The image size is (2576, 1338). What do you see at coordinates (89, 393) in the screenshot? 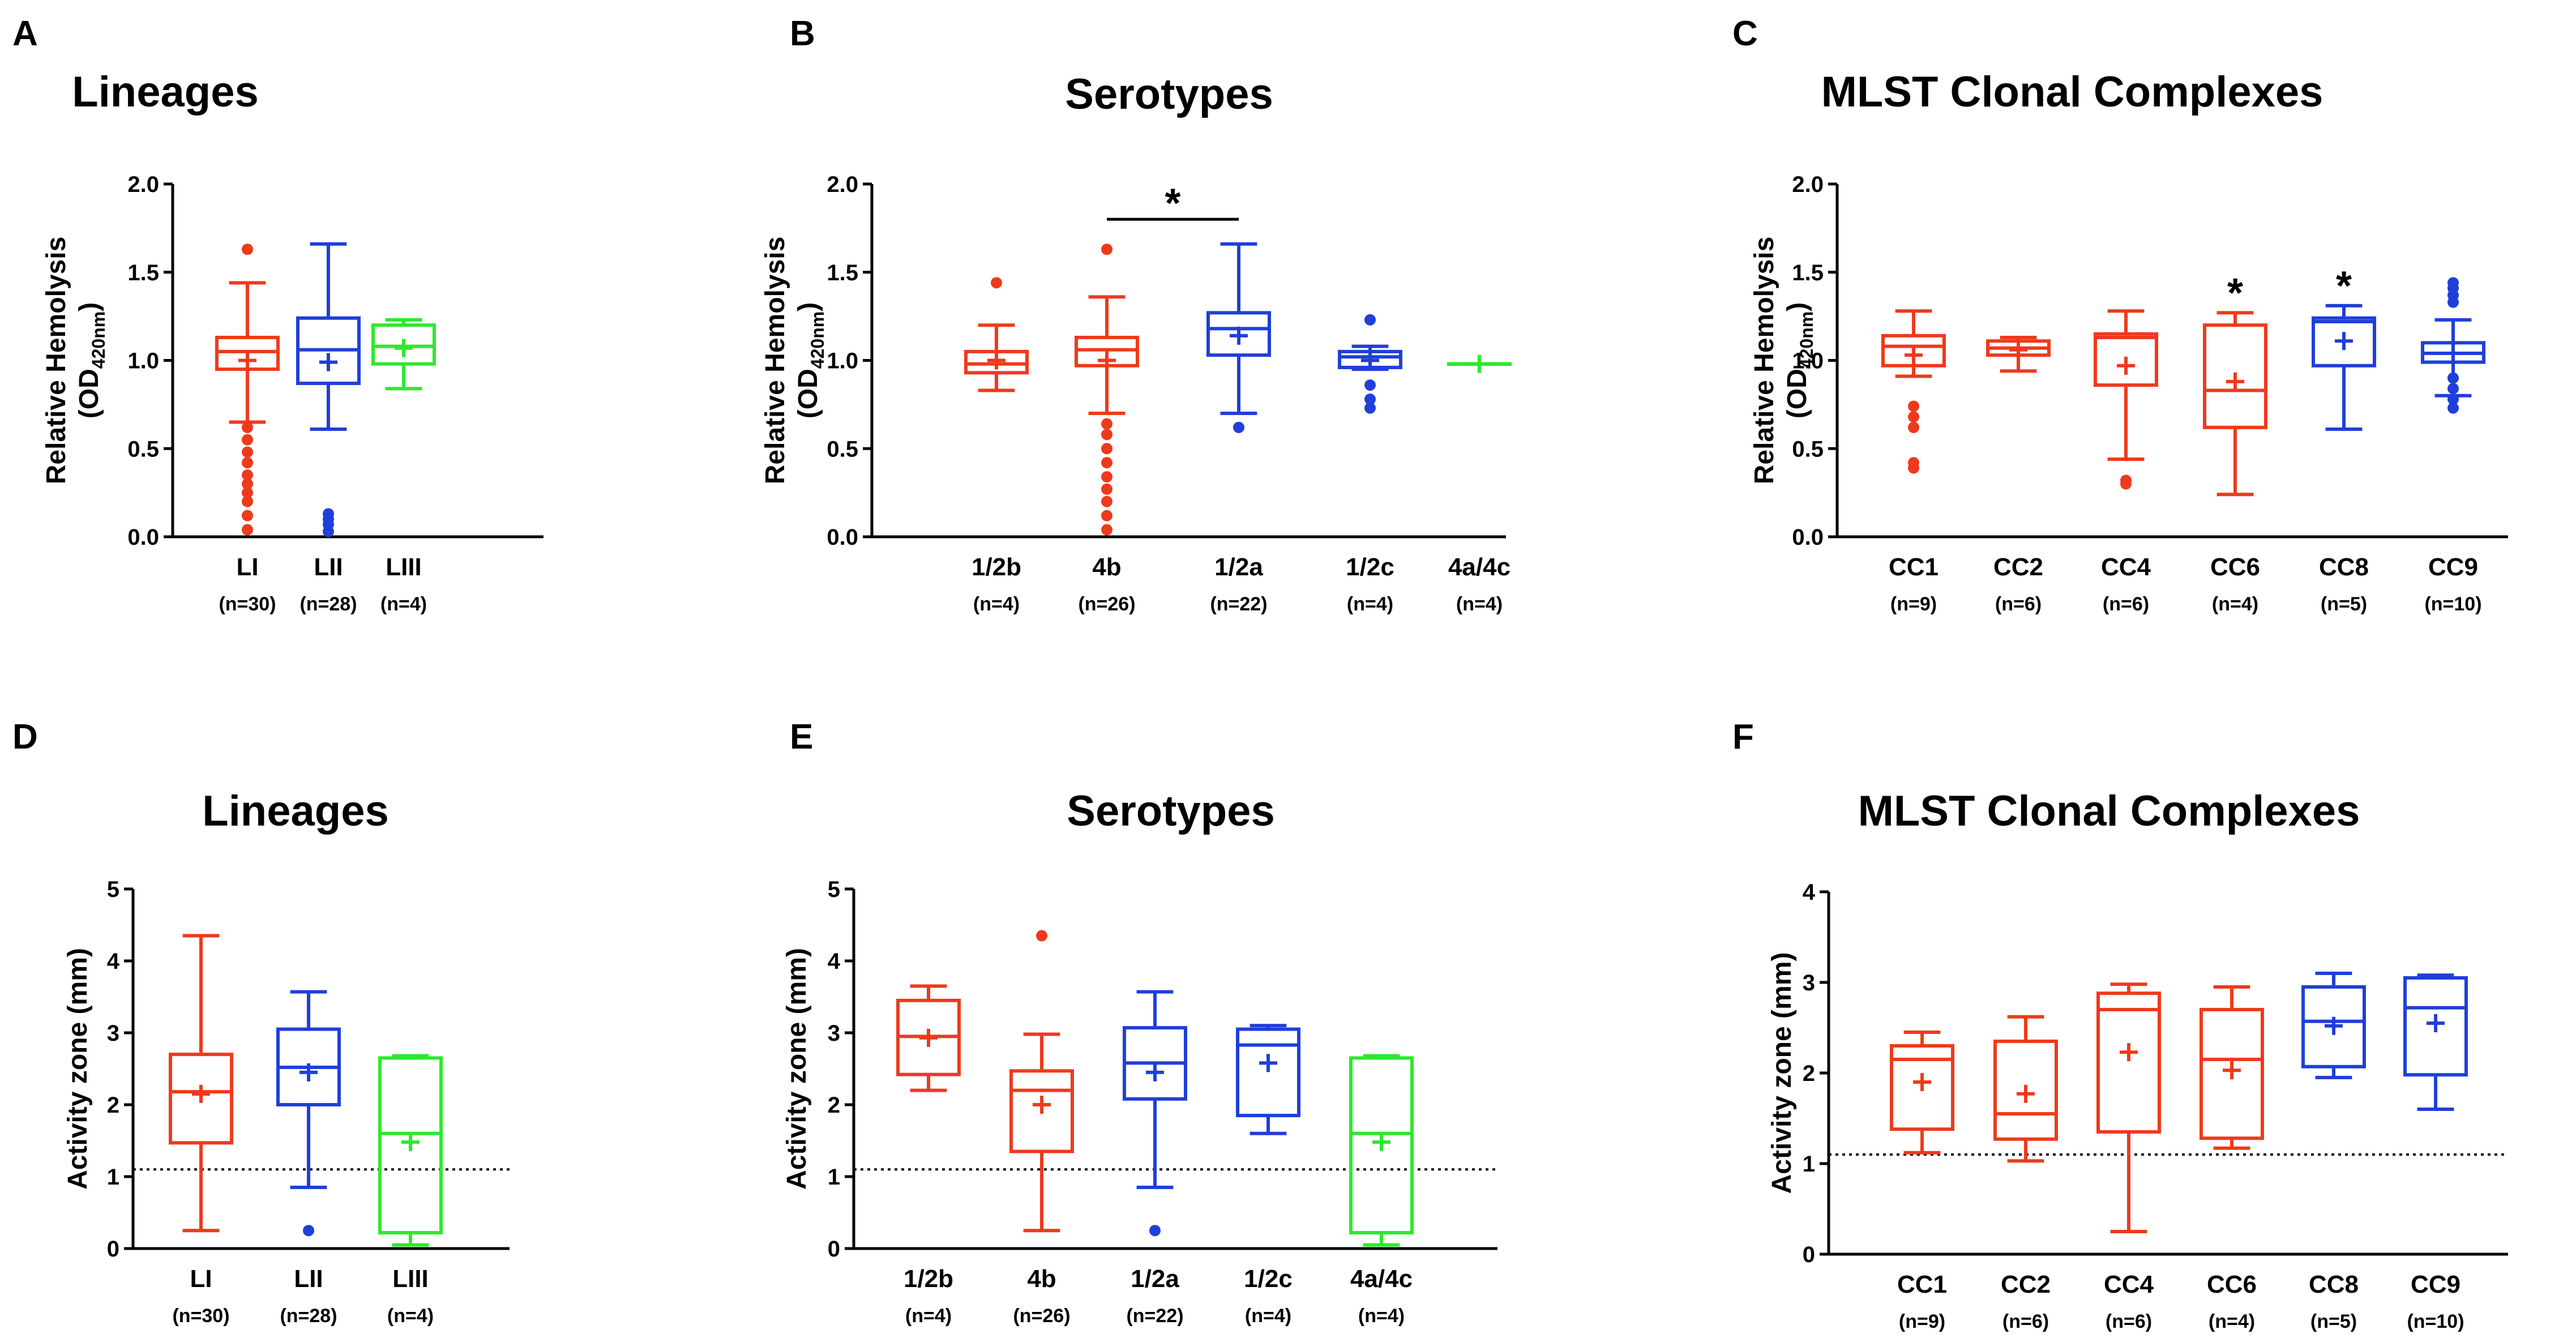
I see `y-axis-units-pre: (OD` at bounding box center [89, 393].